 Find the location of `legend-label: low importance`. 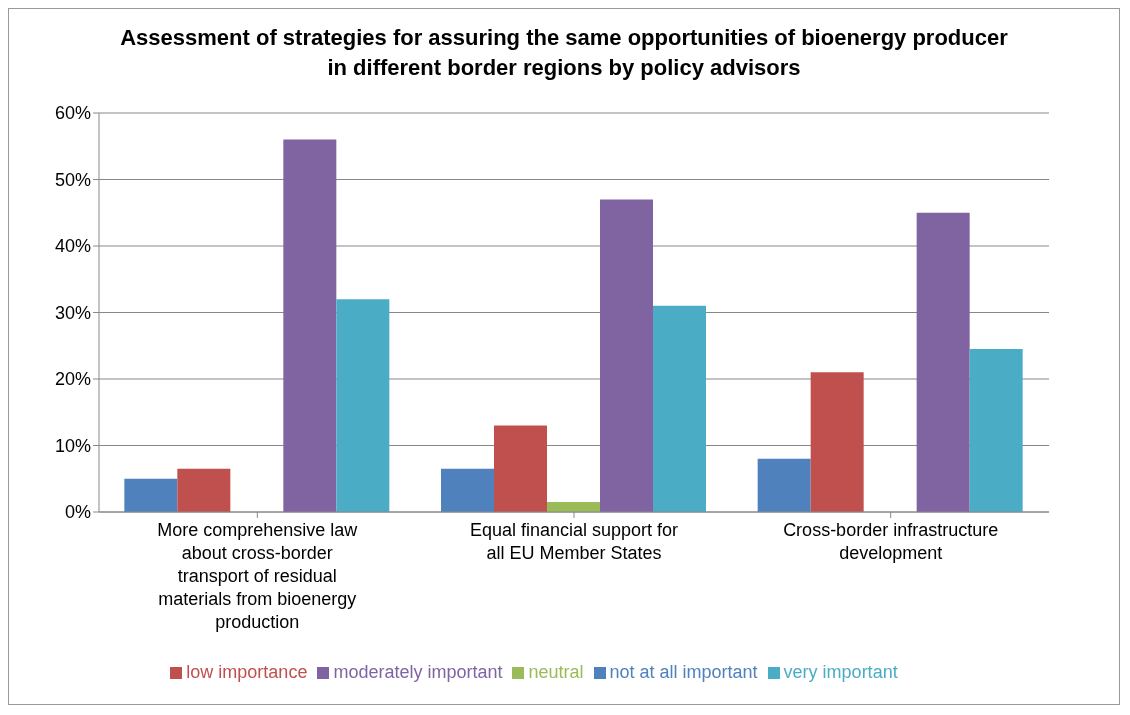

legend-label: low importance is located at coordinates (247, 672).